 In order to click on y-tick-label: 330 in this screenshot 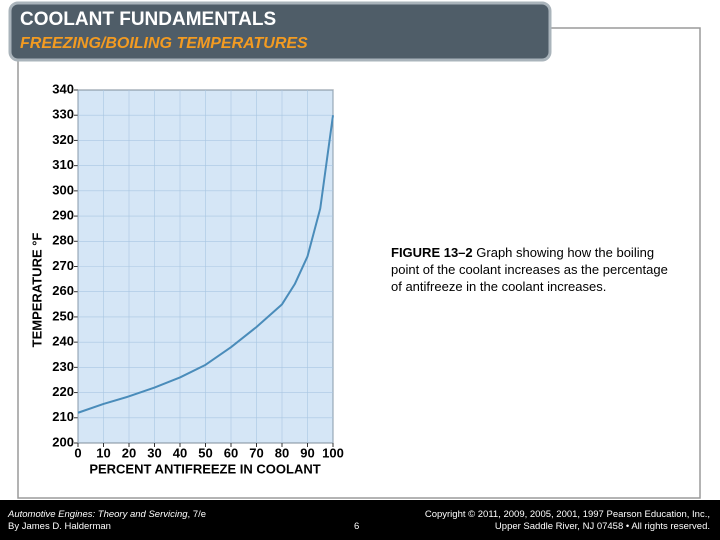, I will do `click(63, 114)`.